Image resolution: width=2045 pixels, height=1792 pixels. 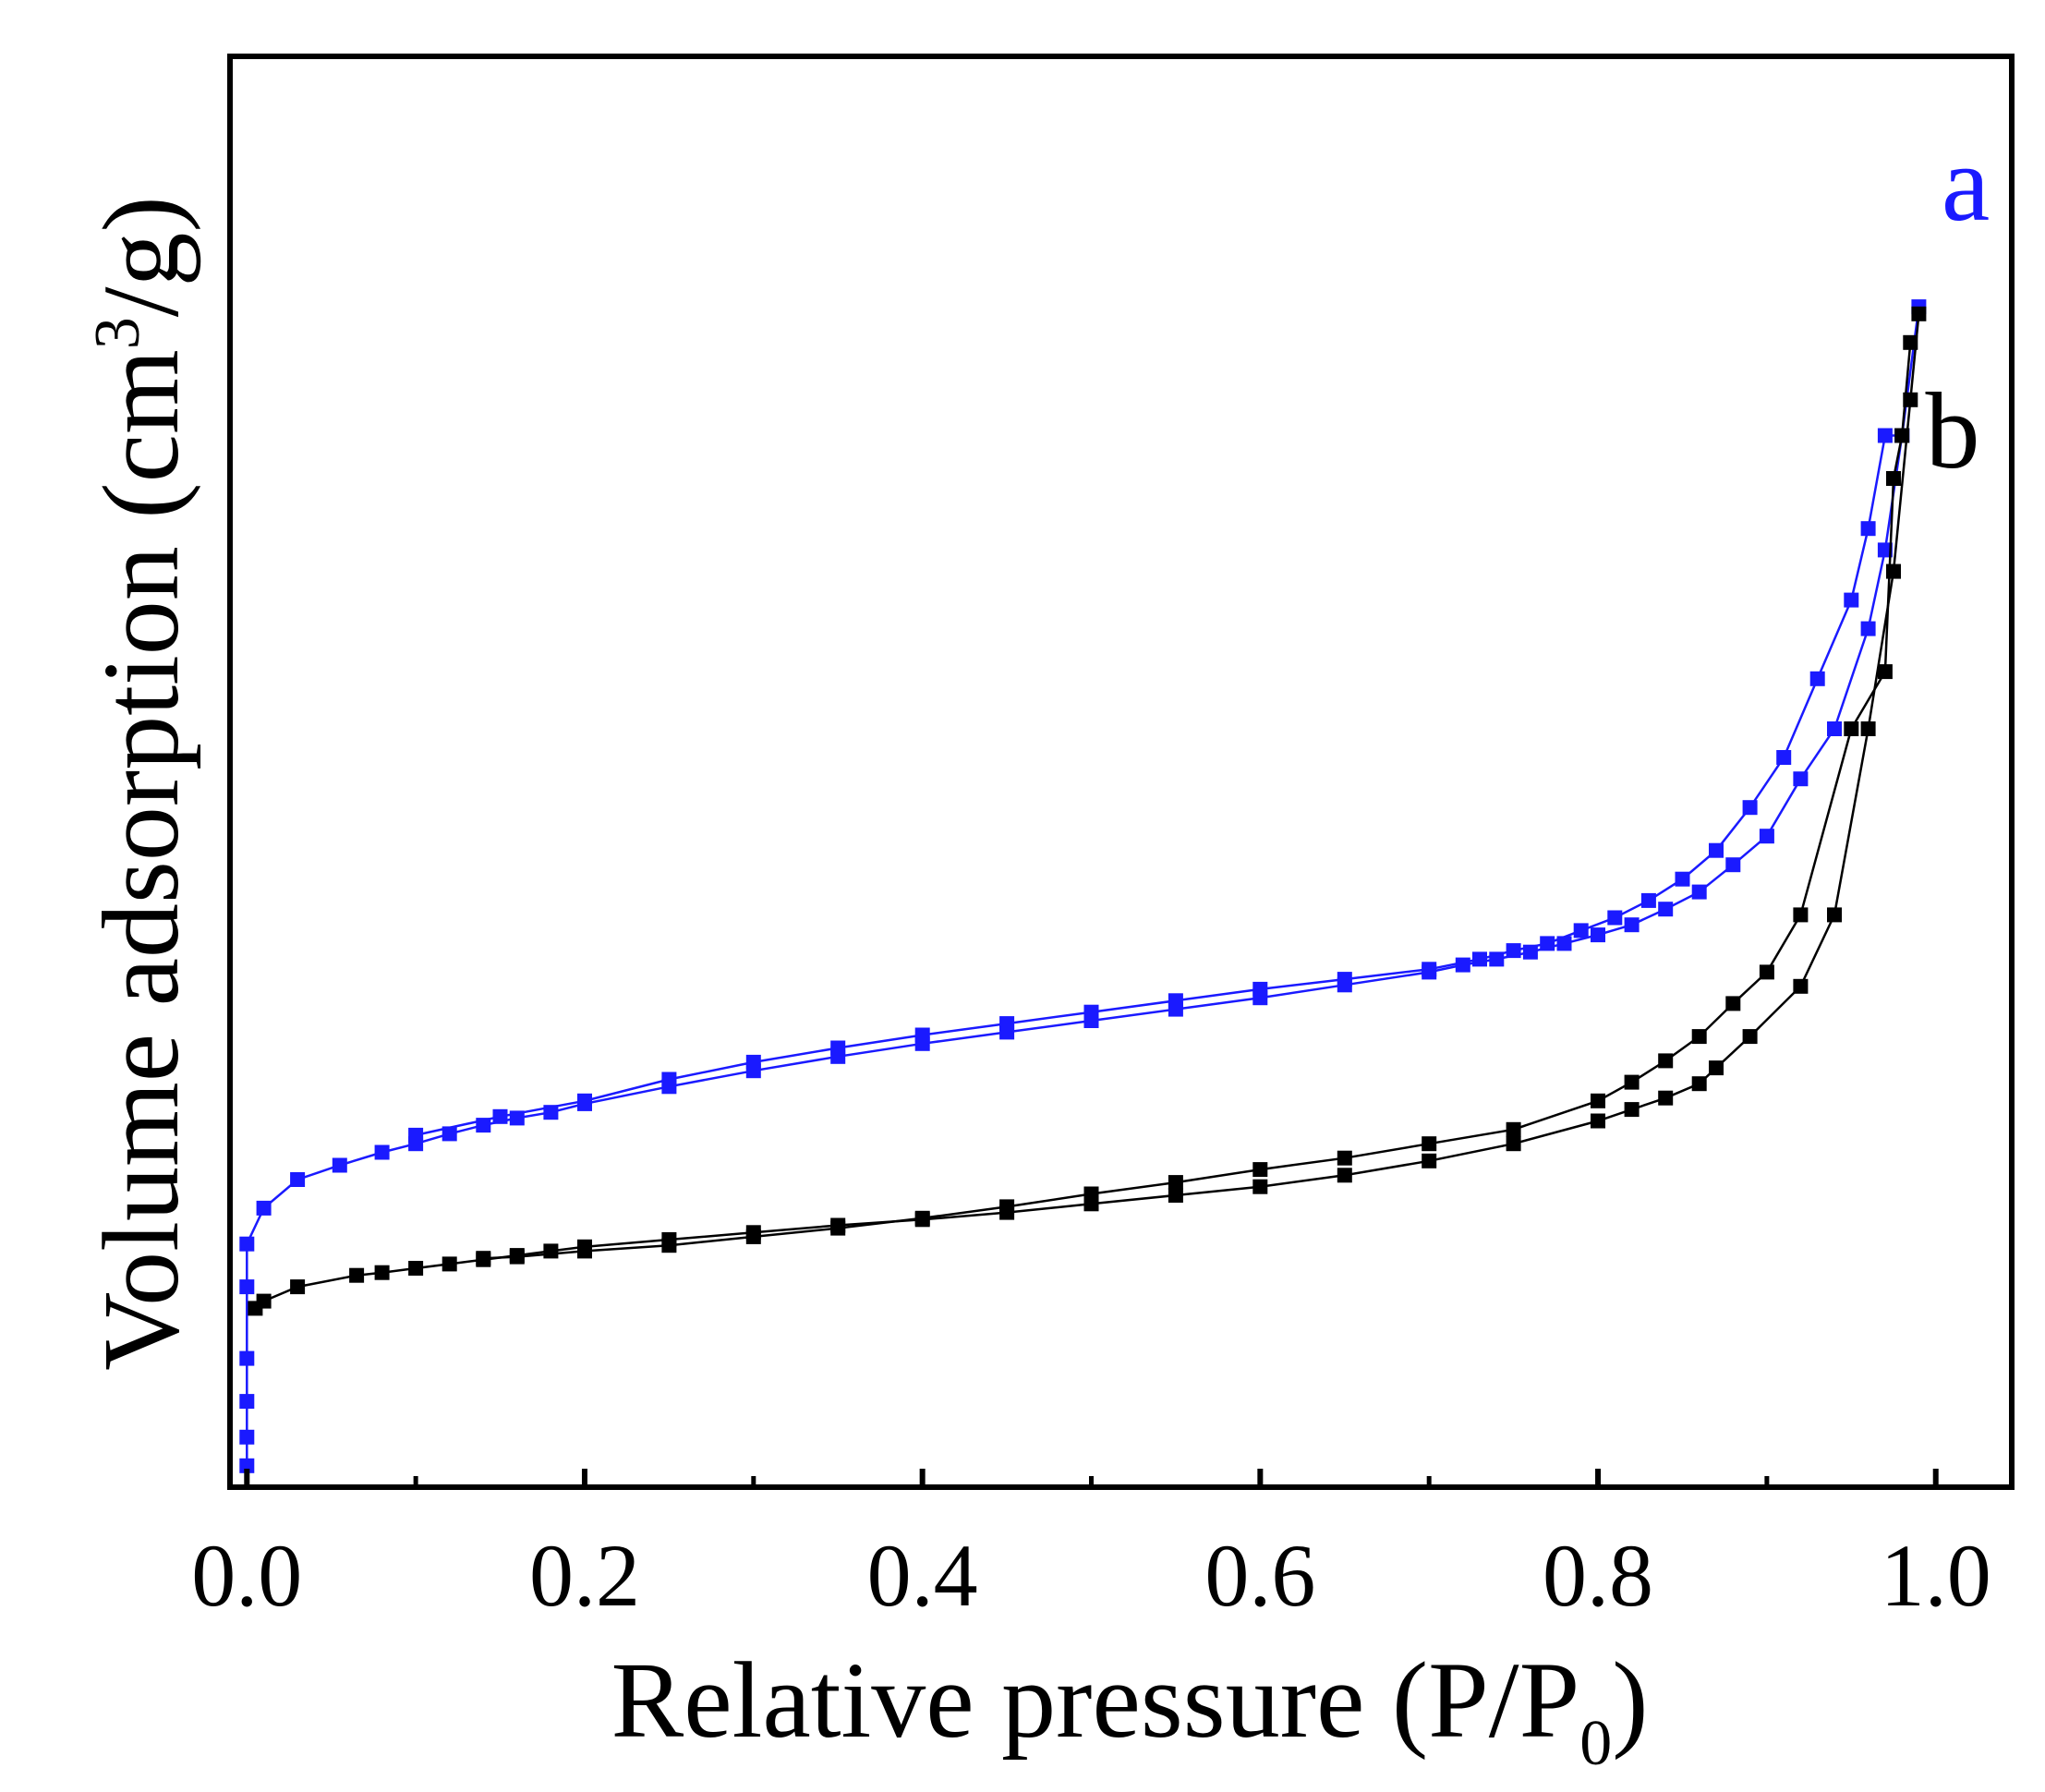 I want to click on x-tick-label-2: 0.4, so click(x=923, y=1576).